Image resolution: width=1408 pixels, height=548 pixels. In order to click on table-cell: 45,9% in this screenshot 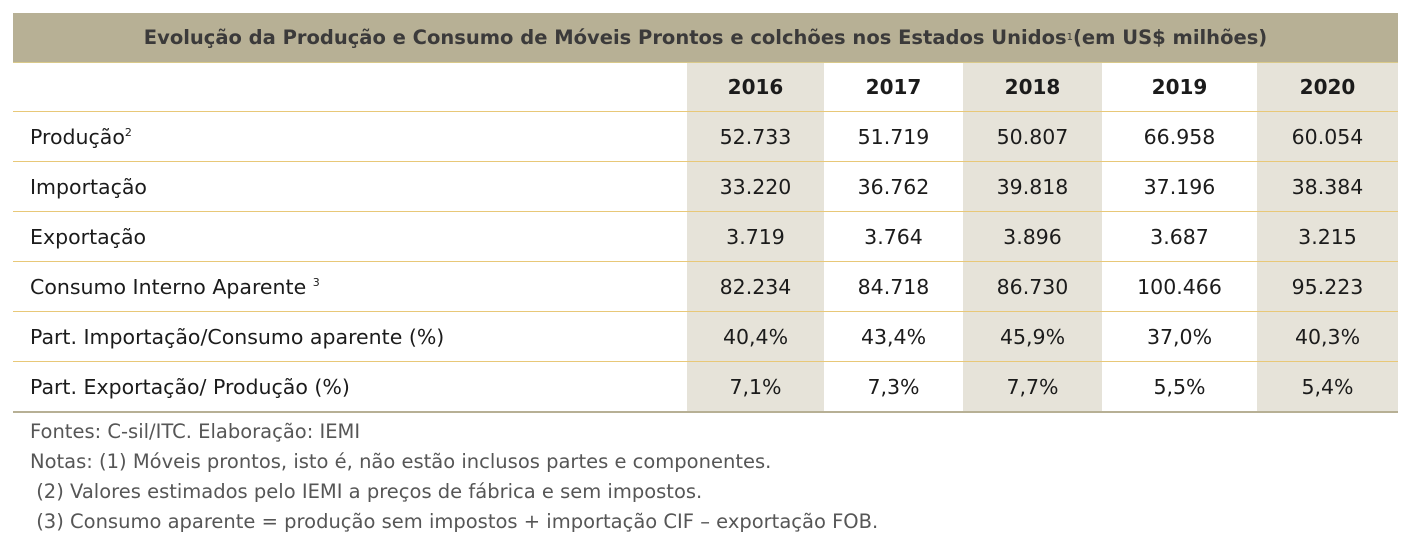, I will do `click(1032, 336)`.